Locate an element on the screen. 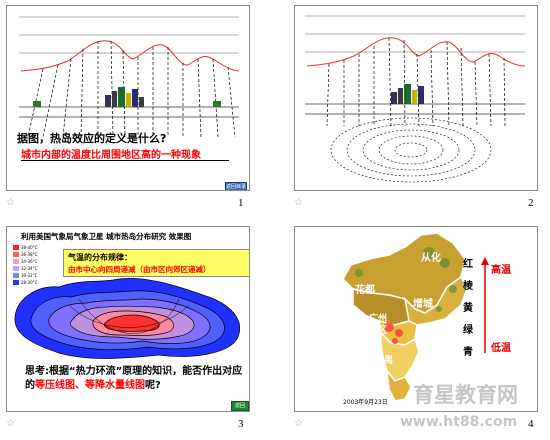 This screenshot has height=440, width=550. legend-label: 38-40°C is located at coordinates (29, 247).